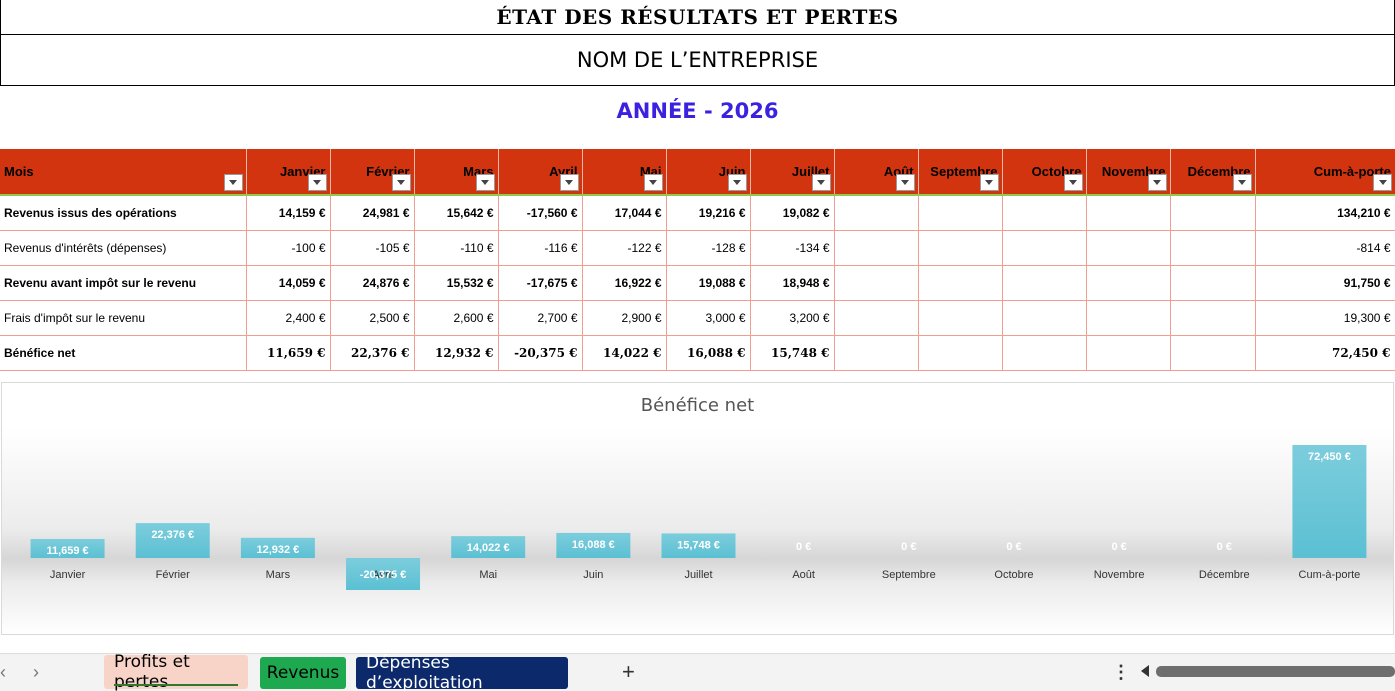 This screenshot has height=691, width=1395. What do you see at coordinates (708, 172) in the screenshot?
I see `column-header: Juin` at bounding box center [708, 172].